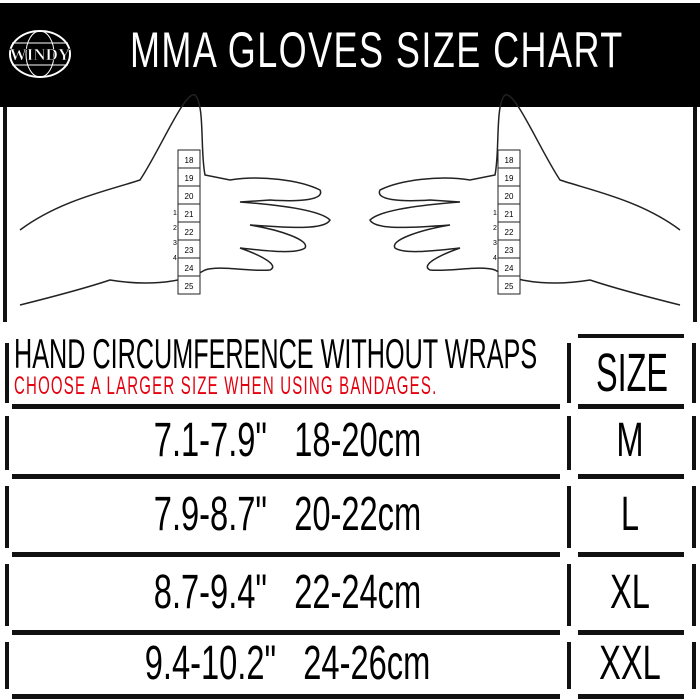 Image resolution: width=700 pixels, height=700 pixels. I want to click on measurement-cell: 8.7-9.4" 22-24cm, so click(287, 592).